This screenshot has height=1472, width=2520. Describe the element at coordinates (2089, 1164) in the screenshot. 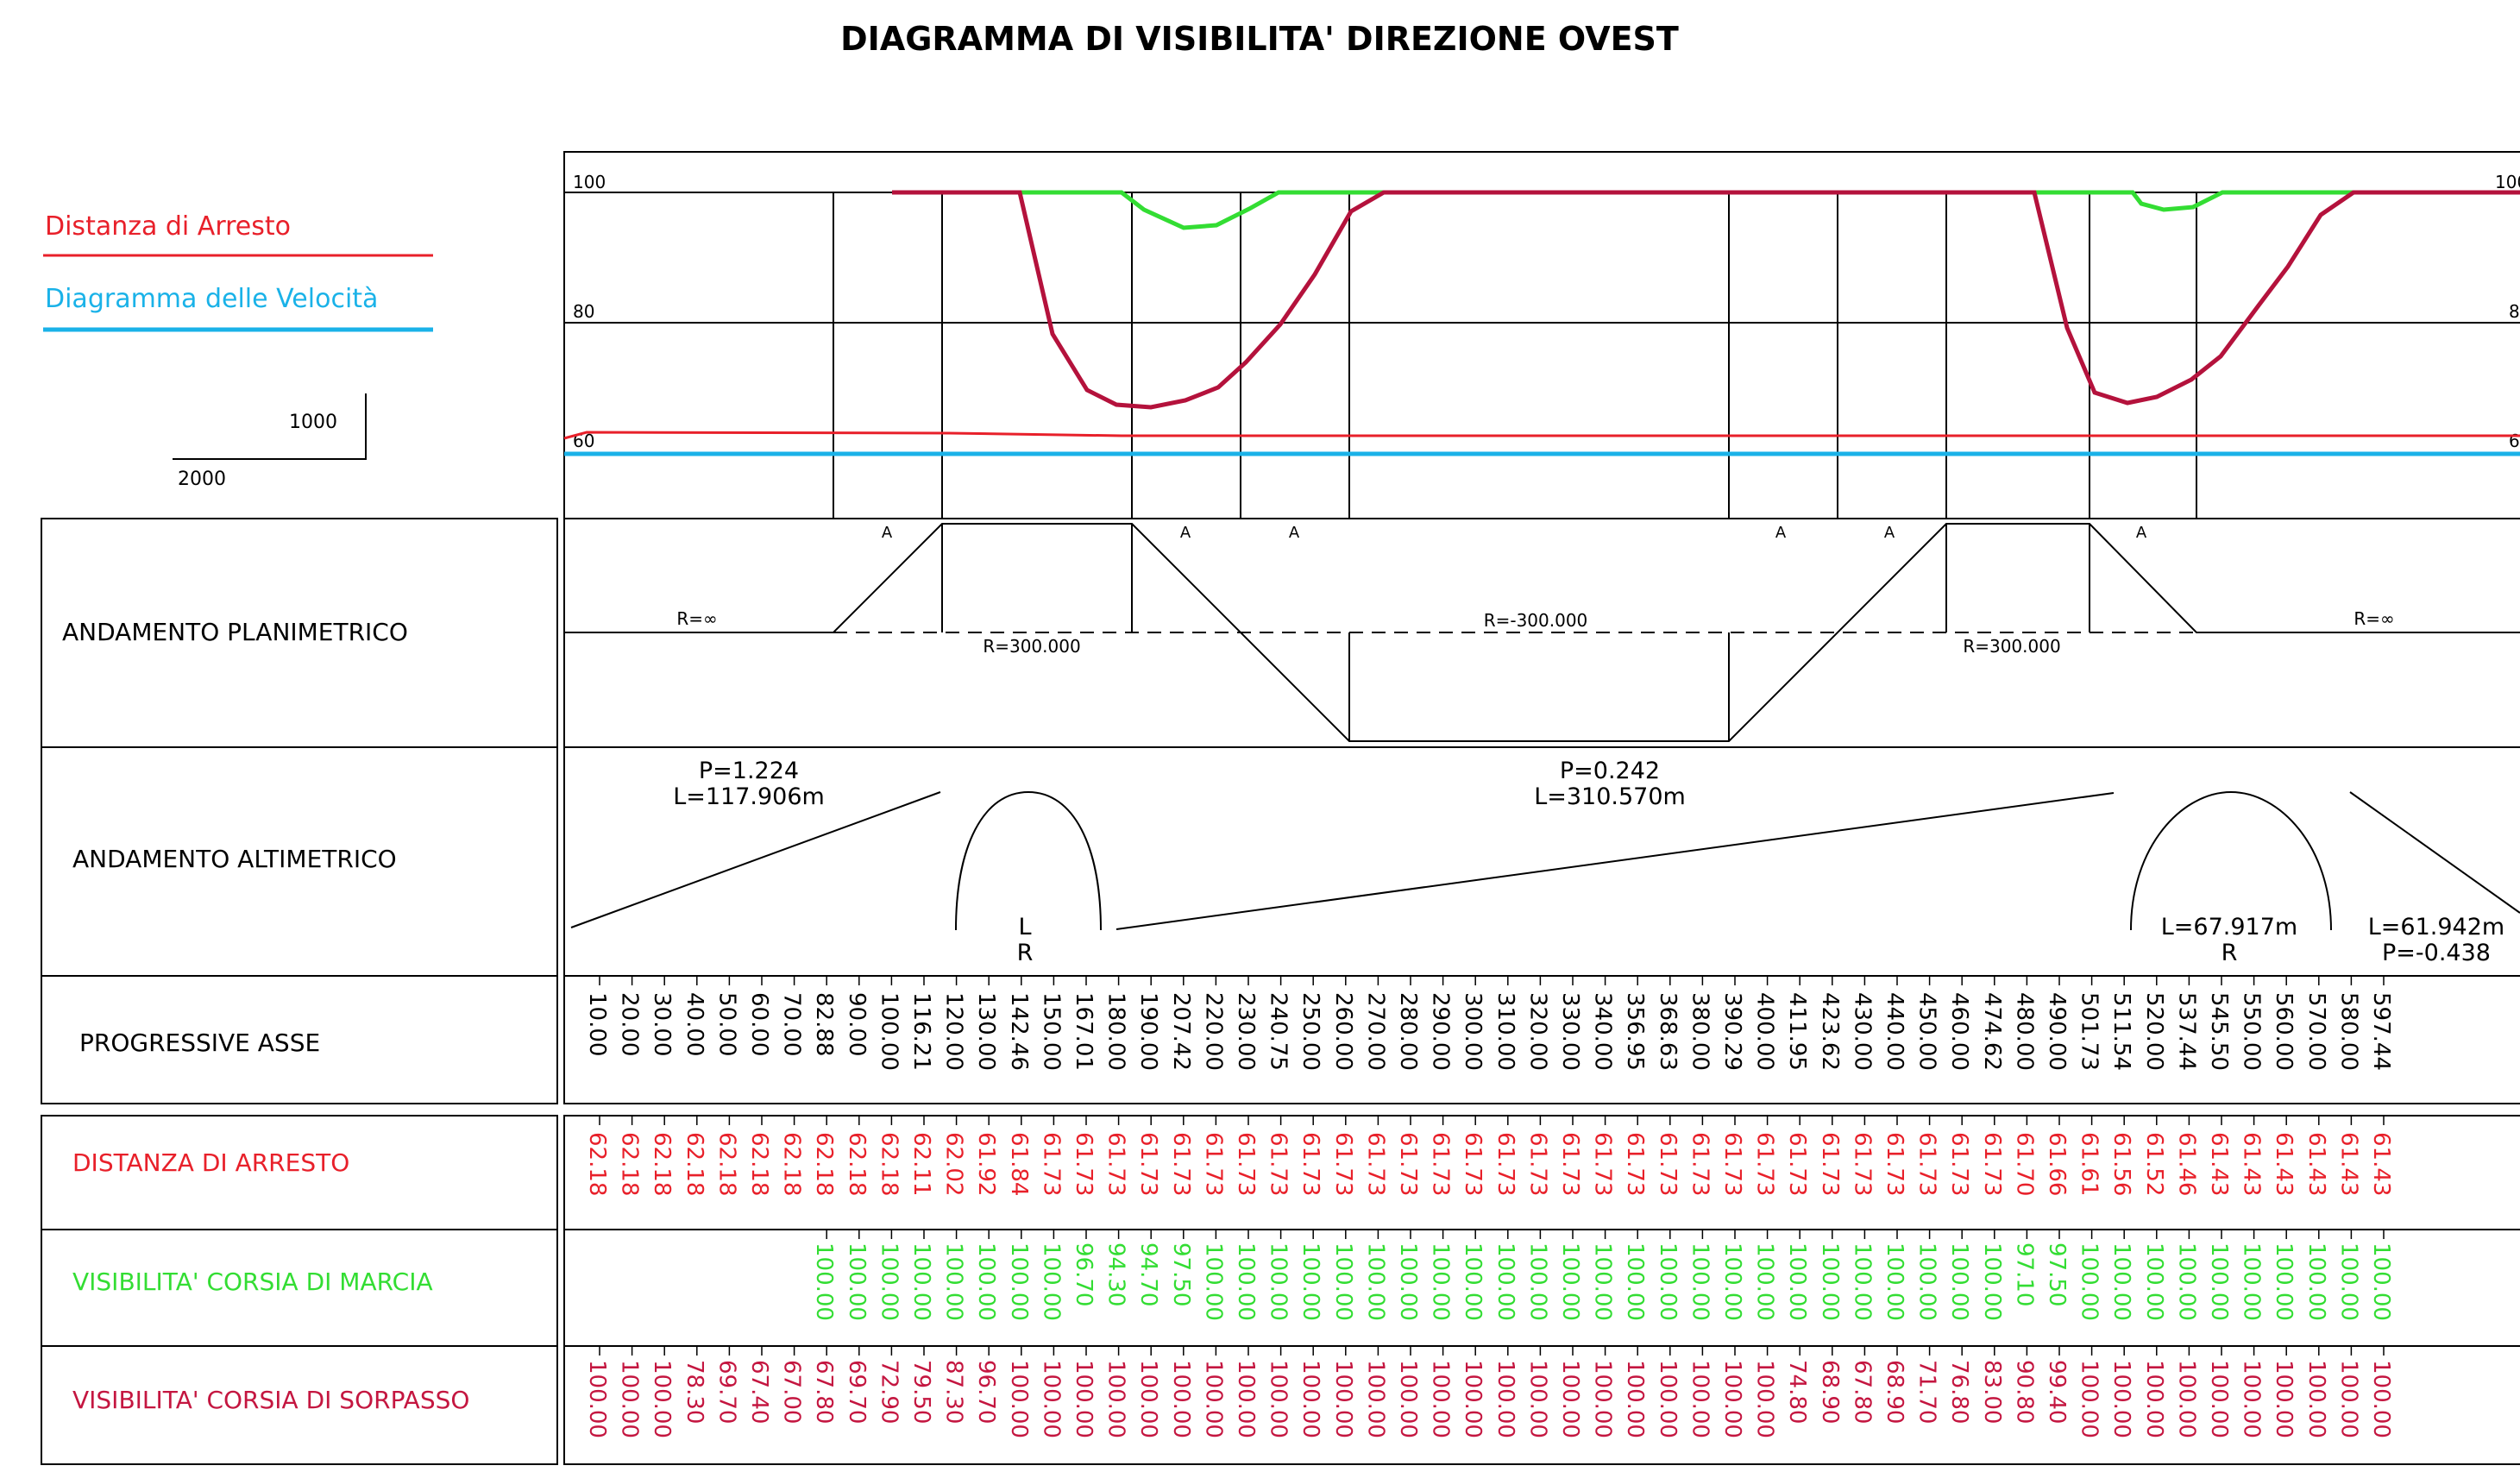

I see `stop-distance-value: 61.61` at that location.